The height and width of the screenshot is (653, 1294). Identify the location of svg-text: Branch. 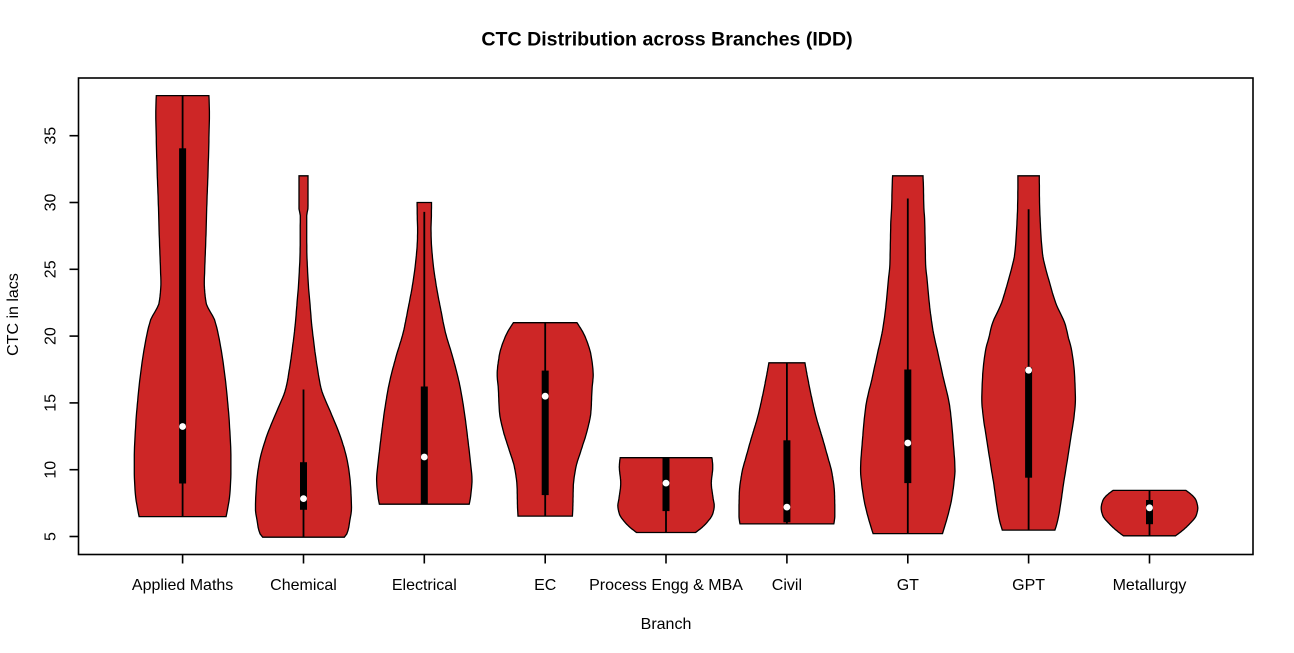
(666, 624).